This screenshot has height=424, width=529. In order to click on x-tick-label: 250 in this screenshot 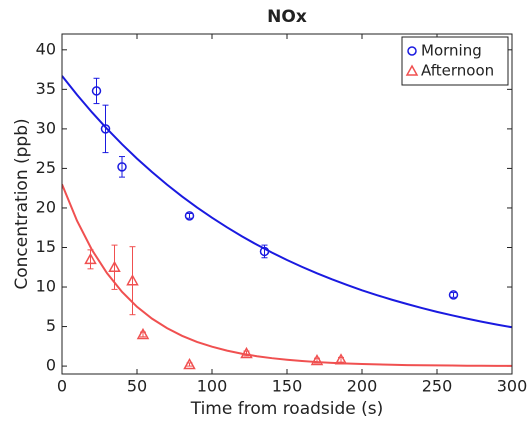, I will do `click(437, 386)`.